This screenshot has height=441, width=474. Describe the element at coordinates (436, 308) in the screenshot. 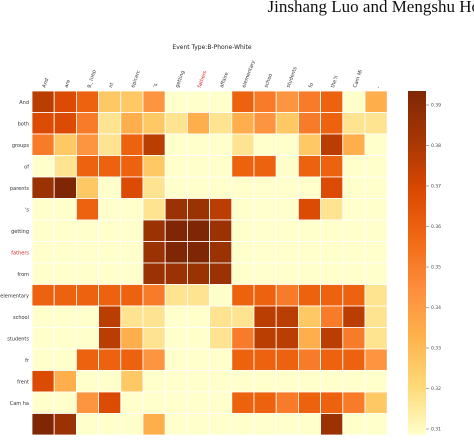

I see `colorbar-tick-label: 0.34` at that location.